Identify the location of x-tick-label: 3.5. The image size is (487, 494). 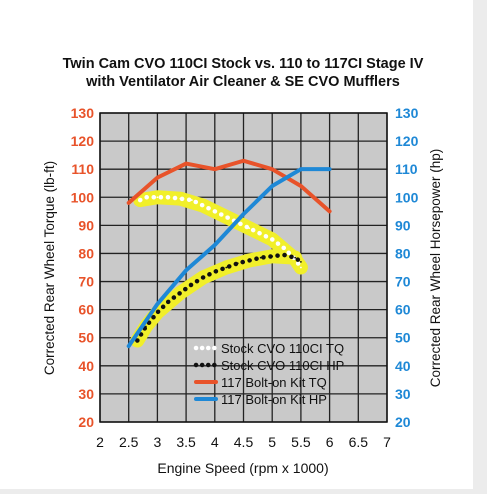
(186, 442).